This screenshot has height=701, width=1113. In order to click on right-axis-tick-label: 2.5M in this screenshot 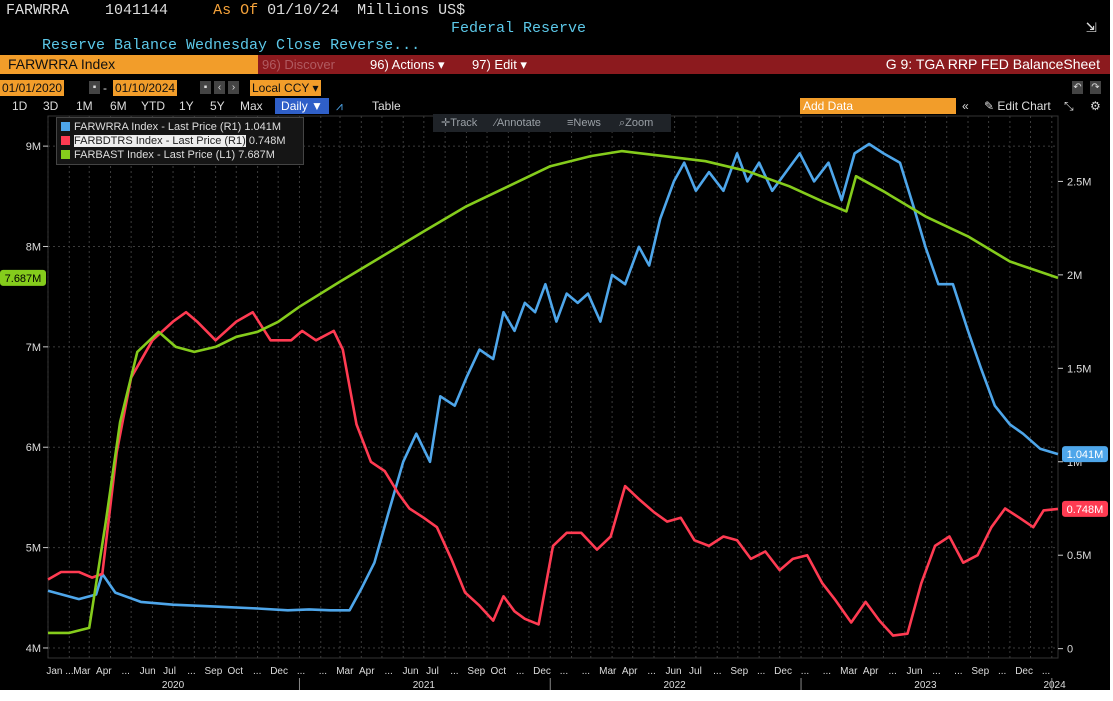, I will do `click(1079, 182)`.